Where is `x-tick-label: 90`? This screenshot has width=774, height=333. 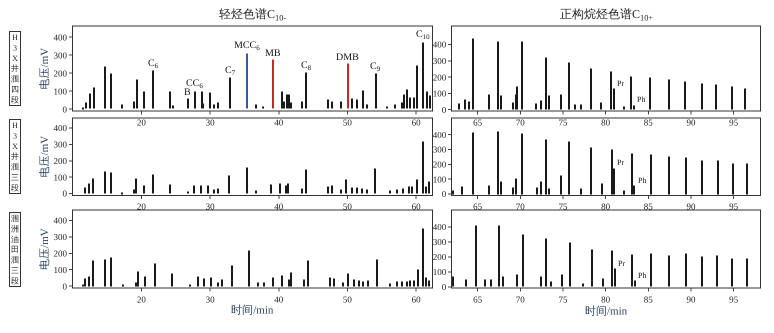
x-tick-label: 90 is located at coordinates (691, 299).